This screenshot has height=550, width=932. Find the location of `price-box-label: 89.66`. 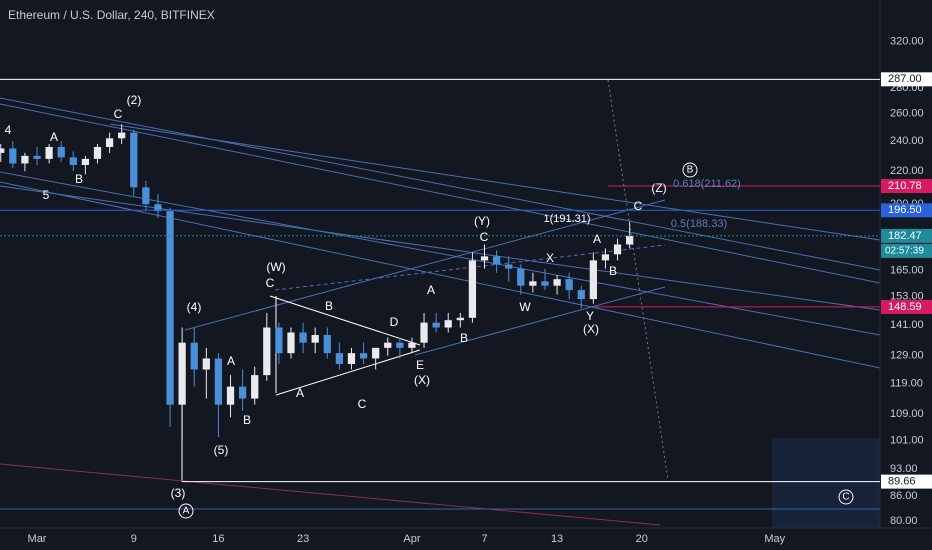

price-box-label: 89.66 is located at coordinates (902, 482).